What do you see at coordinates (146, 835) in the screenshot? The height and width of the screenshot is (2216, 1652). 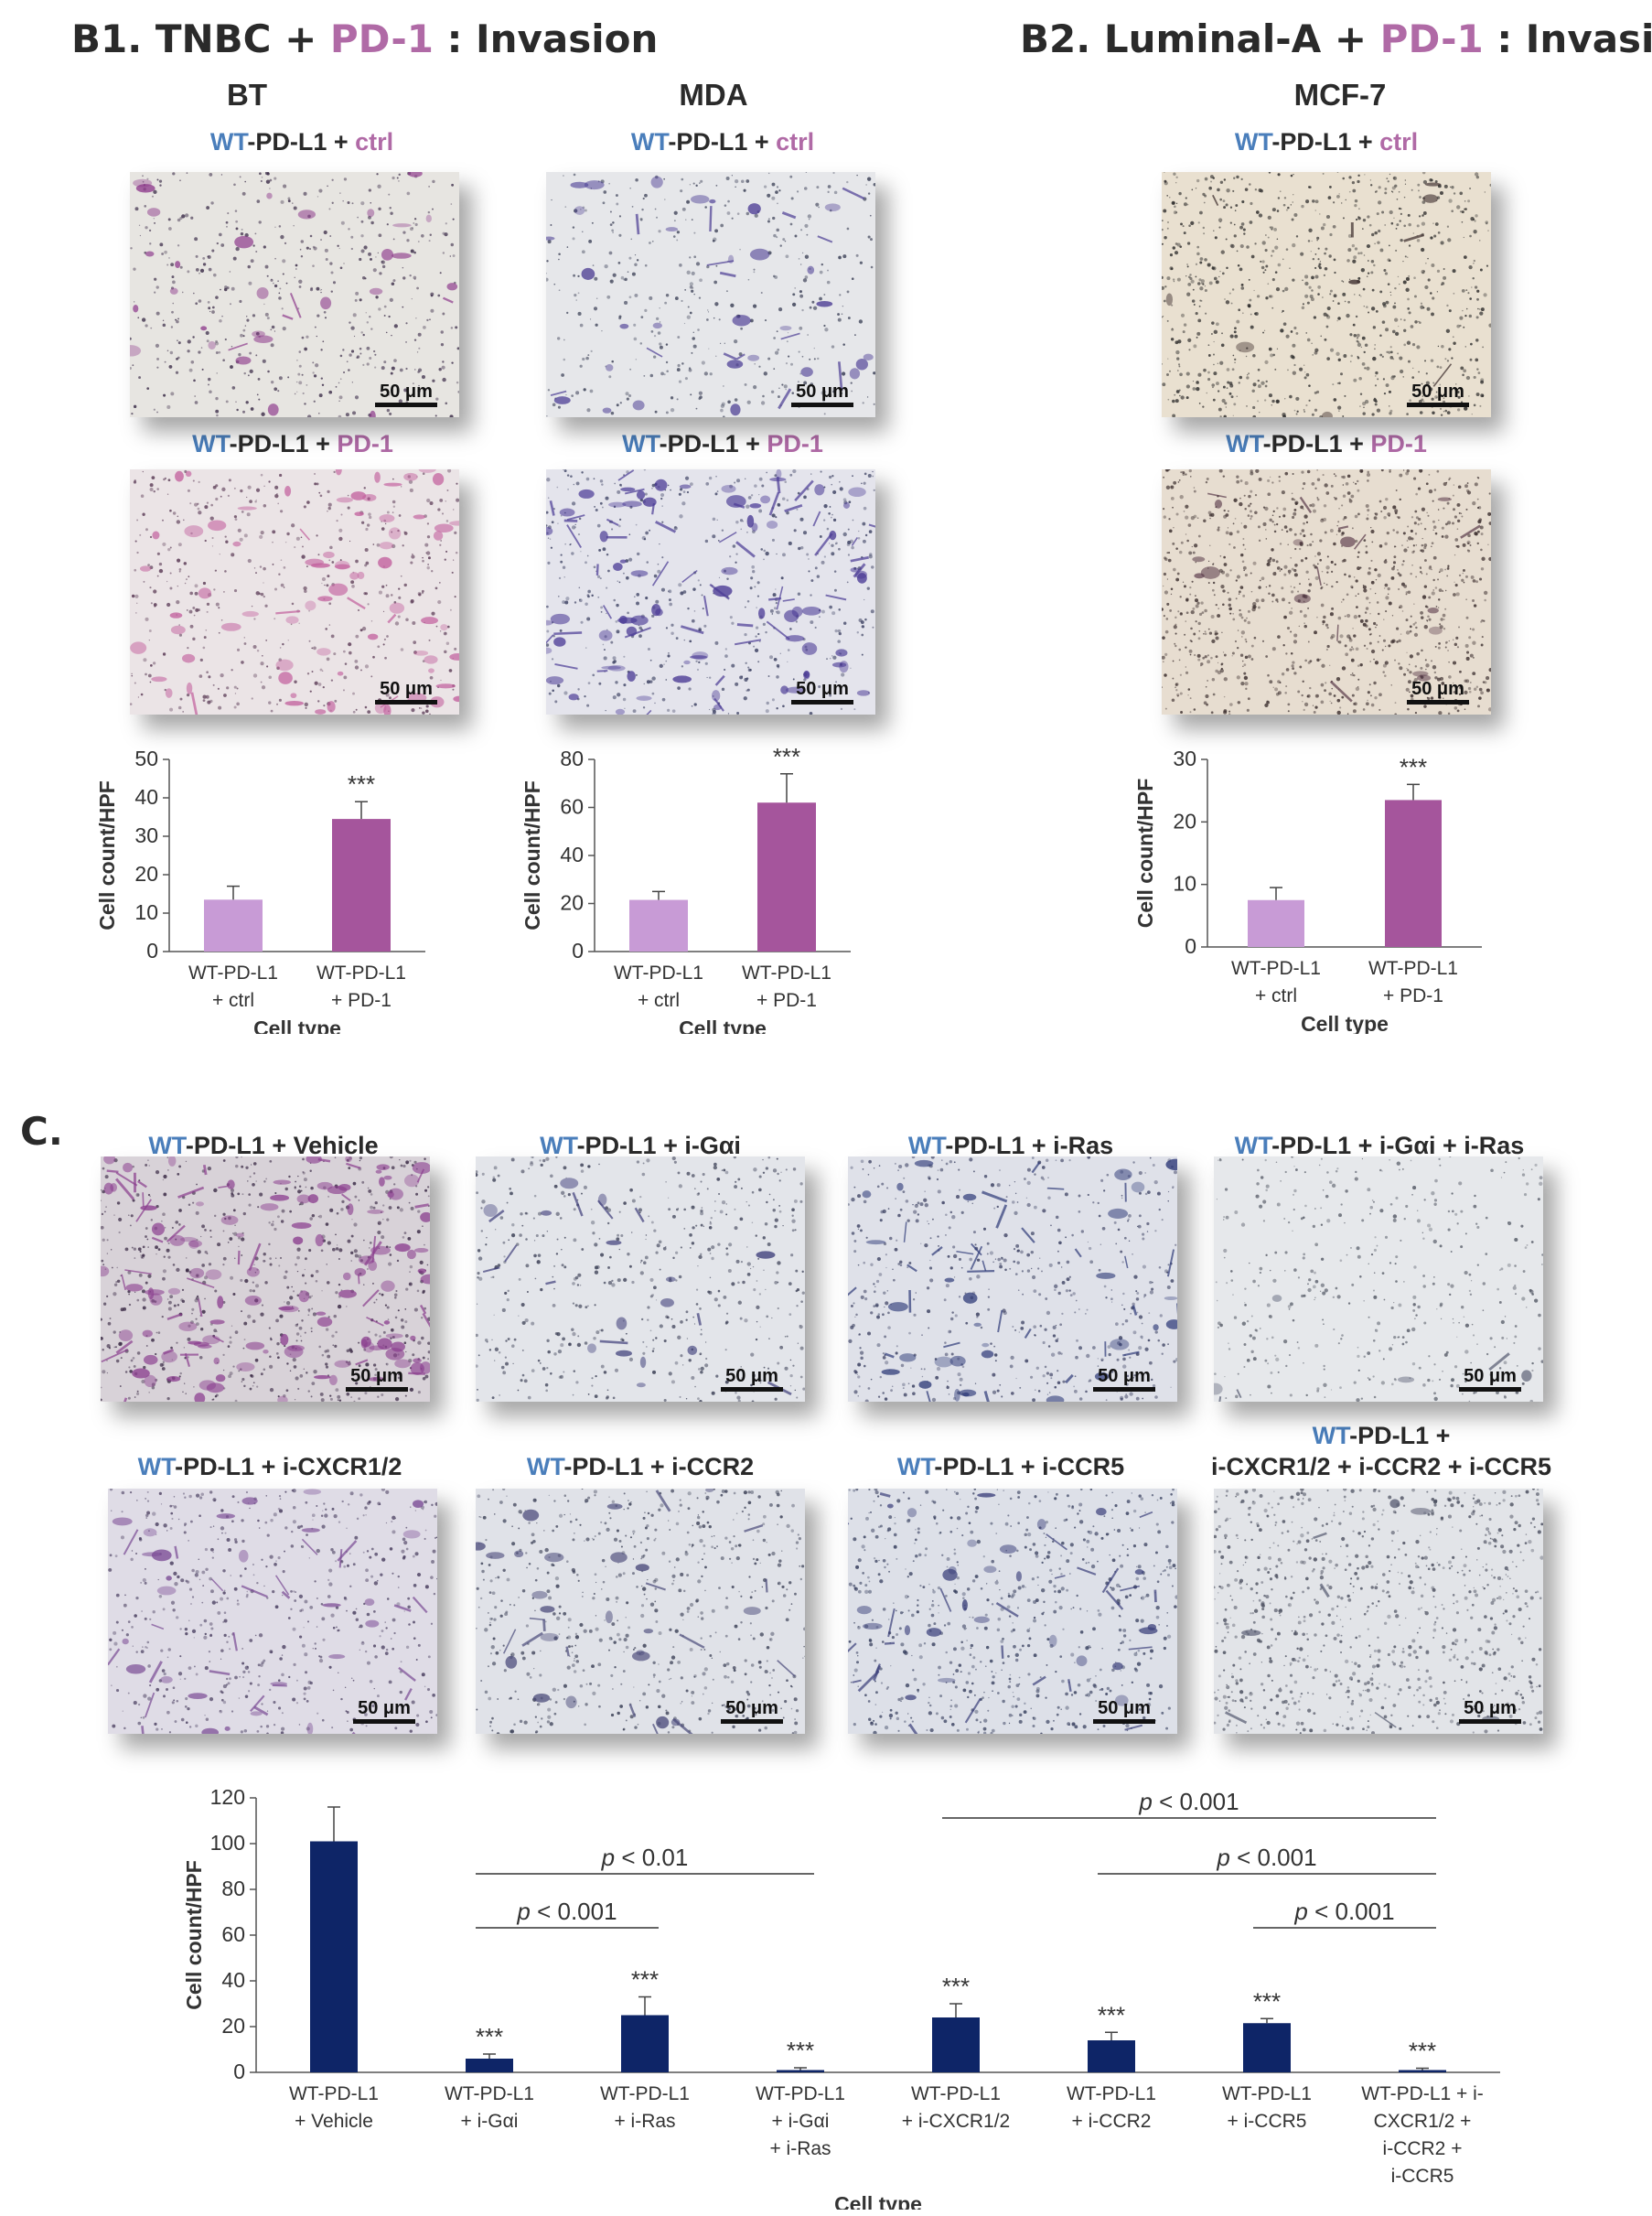 I see `y-tick-label: 30` at bounding box center [146, 835].